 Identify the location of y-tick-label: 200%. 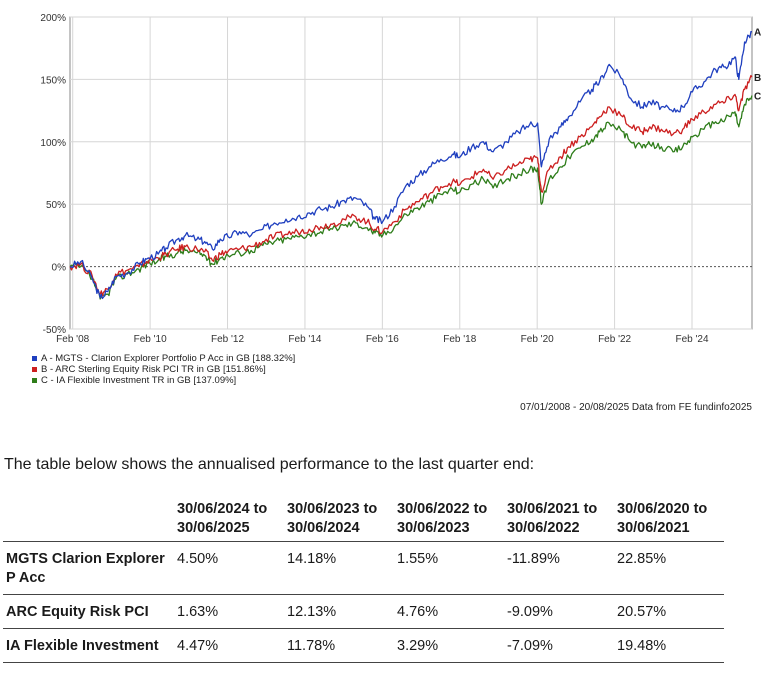
(53, 18).